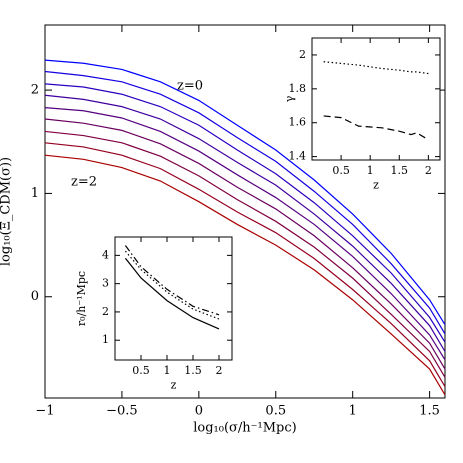  I want to click on y-tick-label: 0, so click(35, 296).